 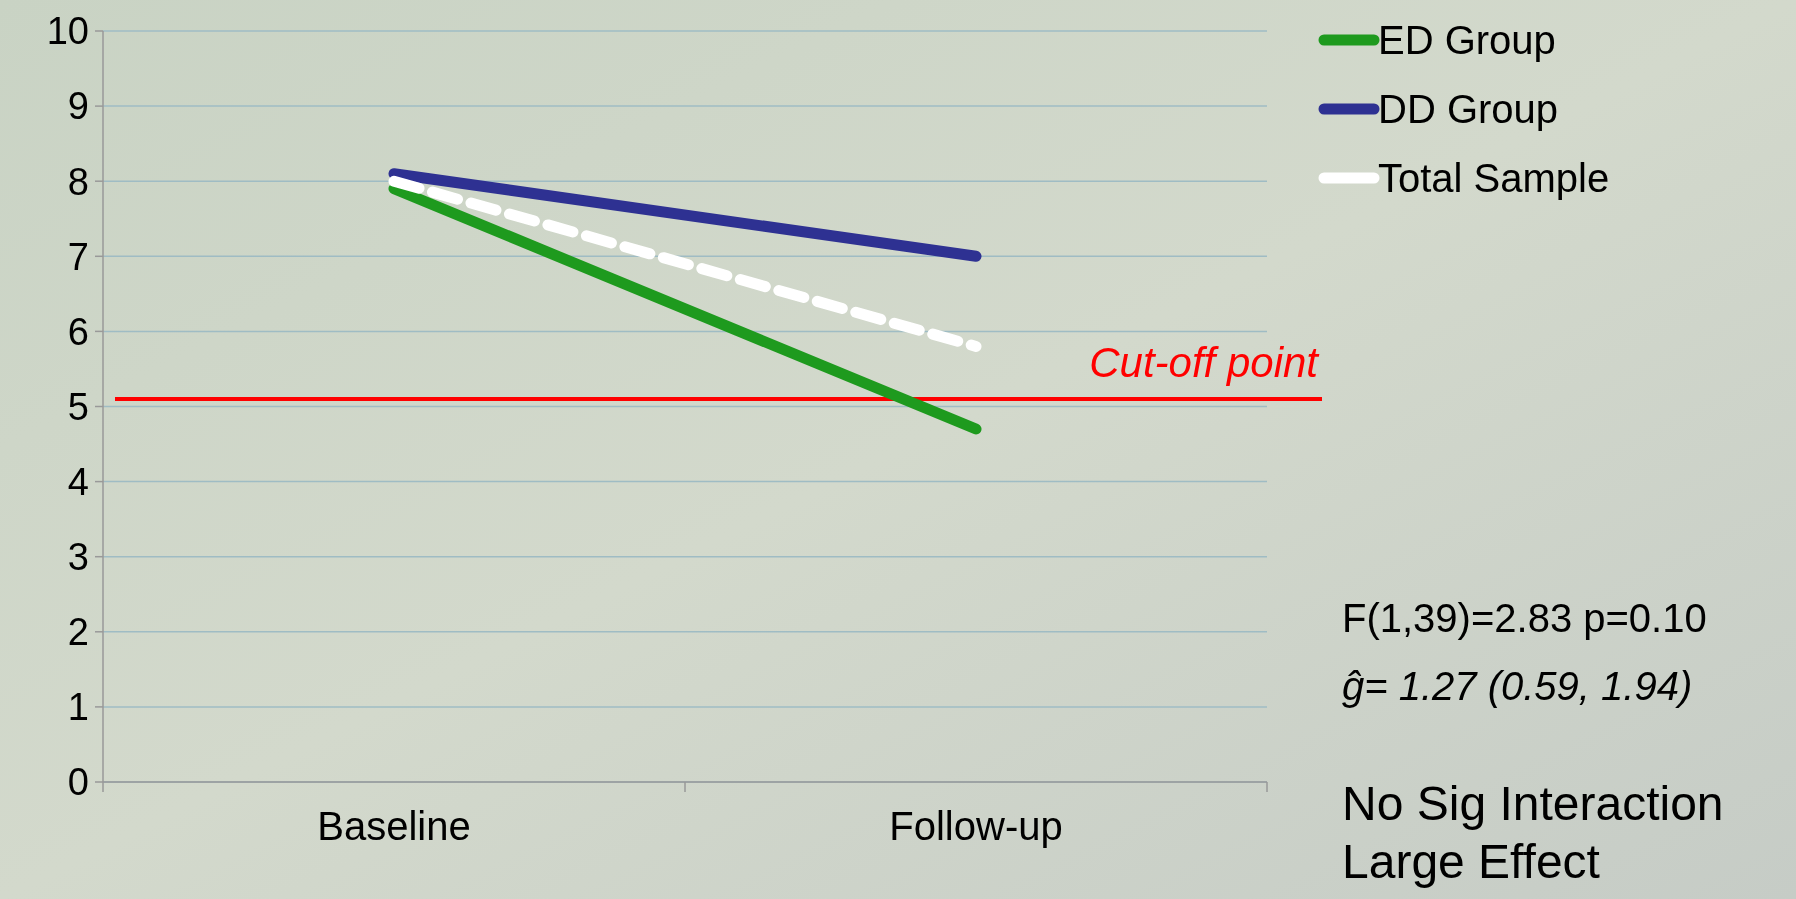 I want to click on y-tick-label: 4, so click(x=78, y=481).